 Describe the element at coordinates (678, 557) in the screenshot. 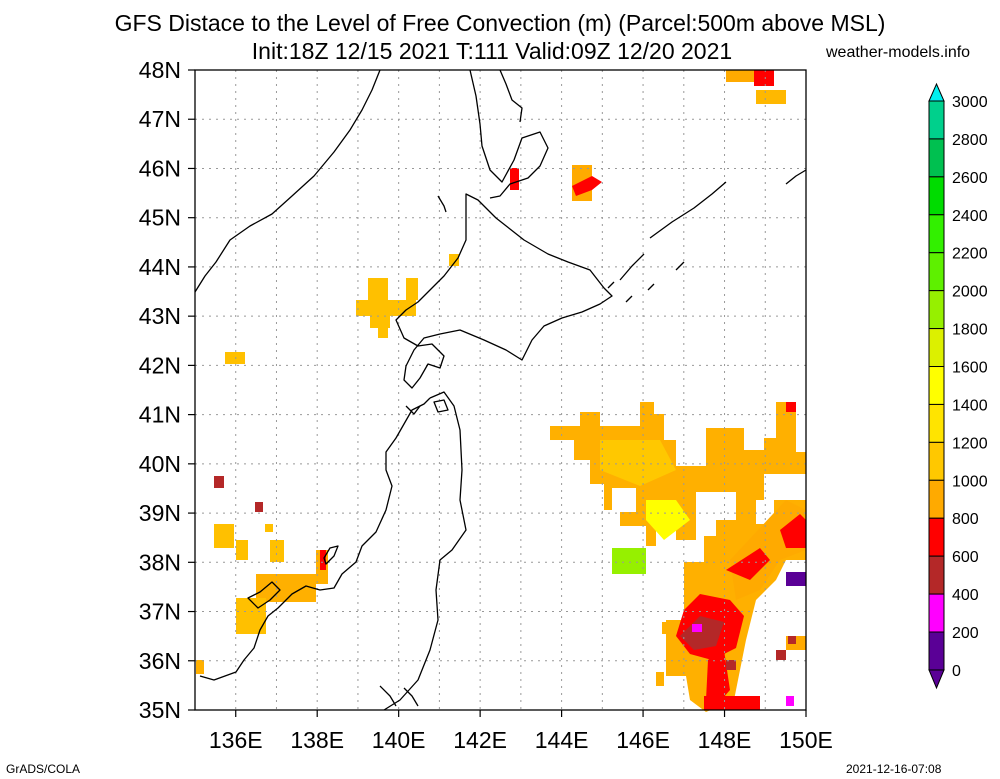

I see `field-patch-pacific` at that location.